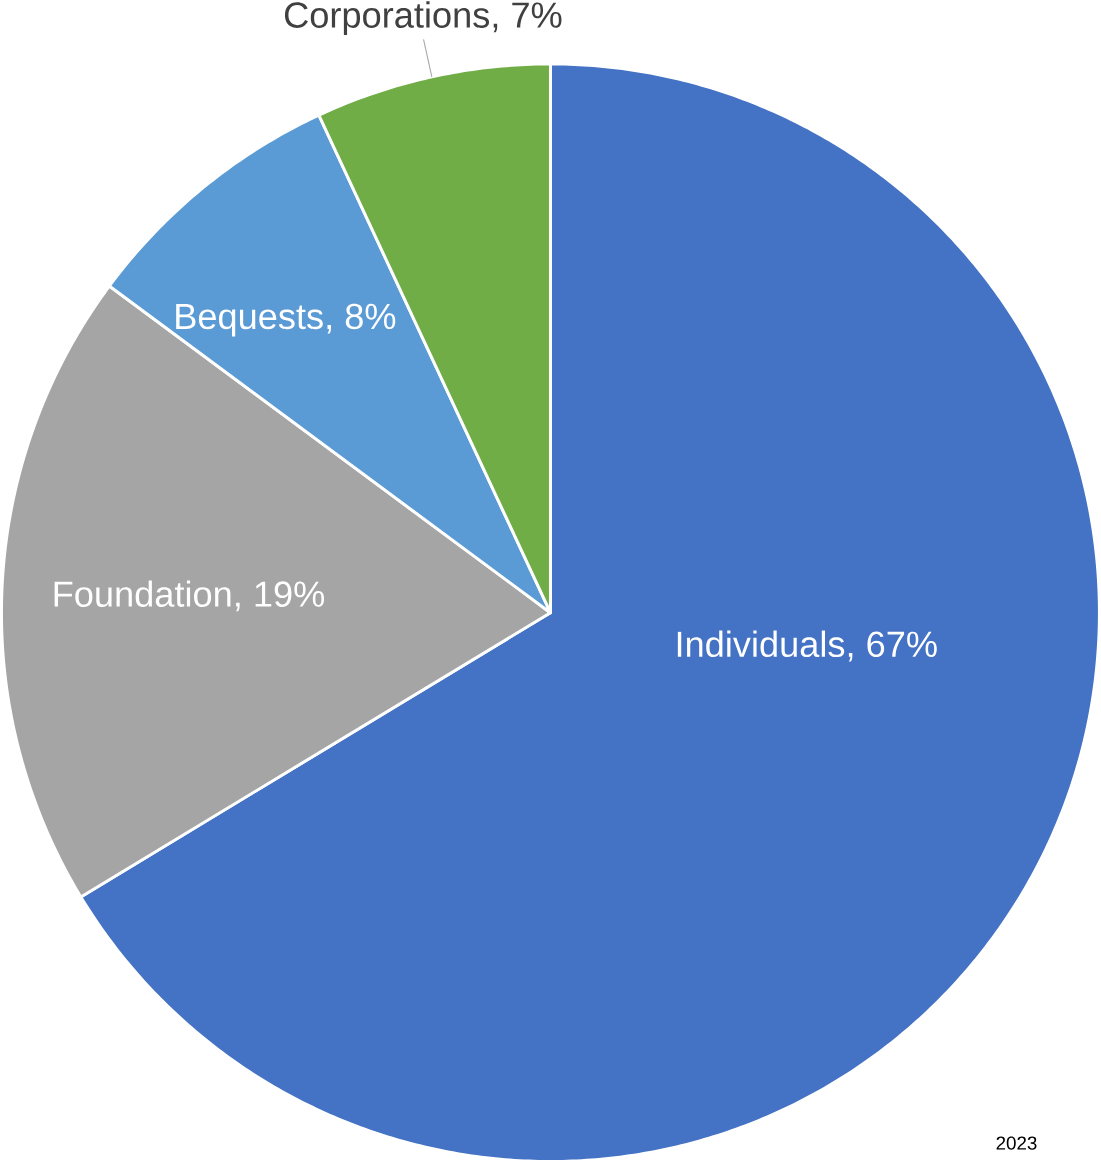  What do you see at coordinates (387, 18) in the screenshot?
I see `slice-label: Corporations` at bounding box center [387, 18].